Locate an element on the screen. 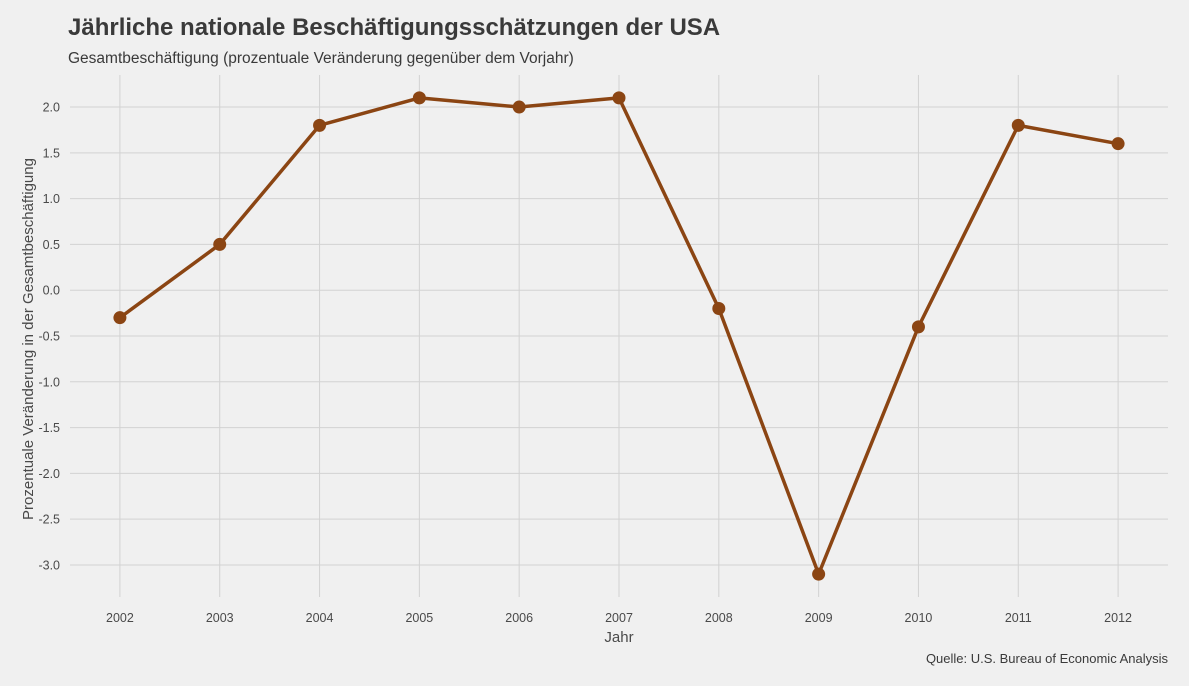  y-tick-label: 2.0 is located at coordinates (51, 108).